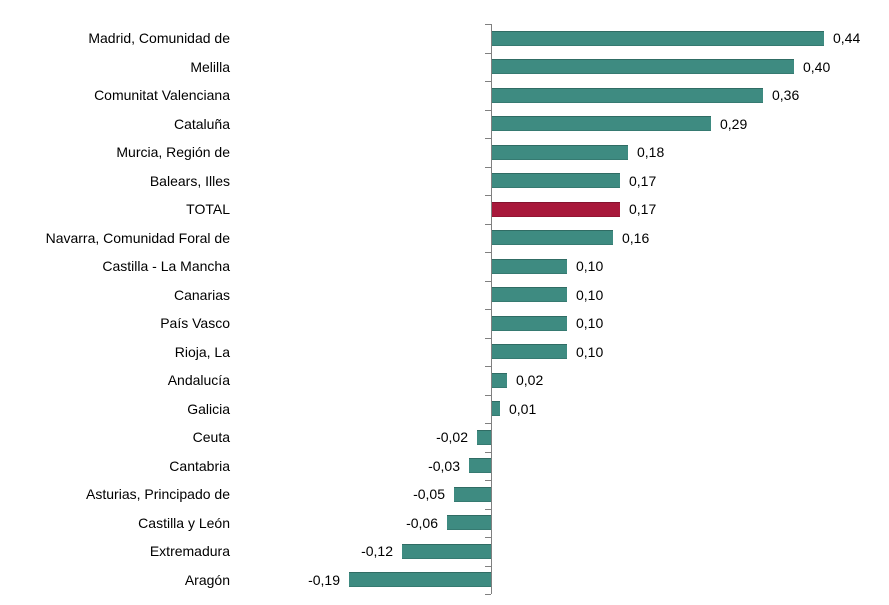  I want to click on value-label: -0,03, so click(444, 465).